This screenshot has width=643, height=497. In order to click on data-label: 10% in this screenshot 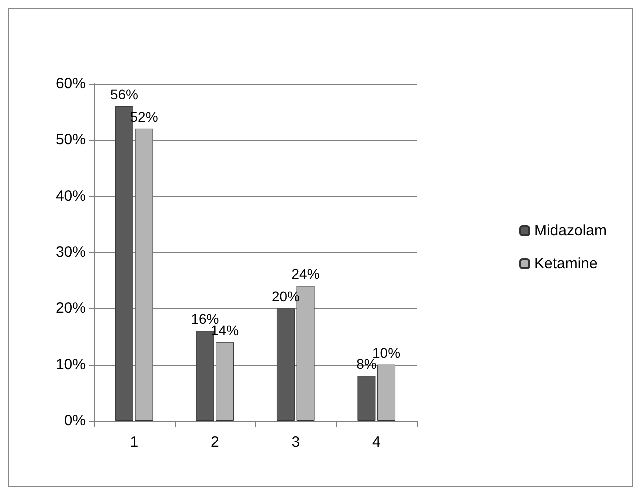, I will do `click(386, 352)`.